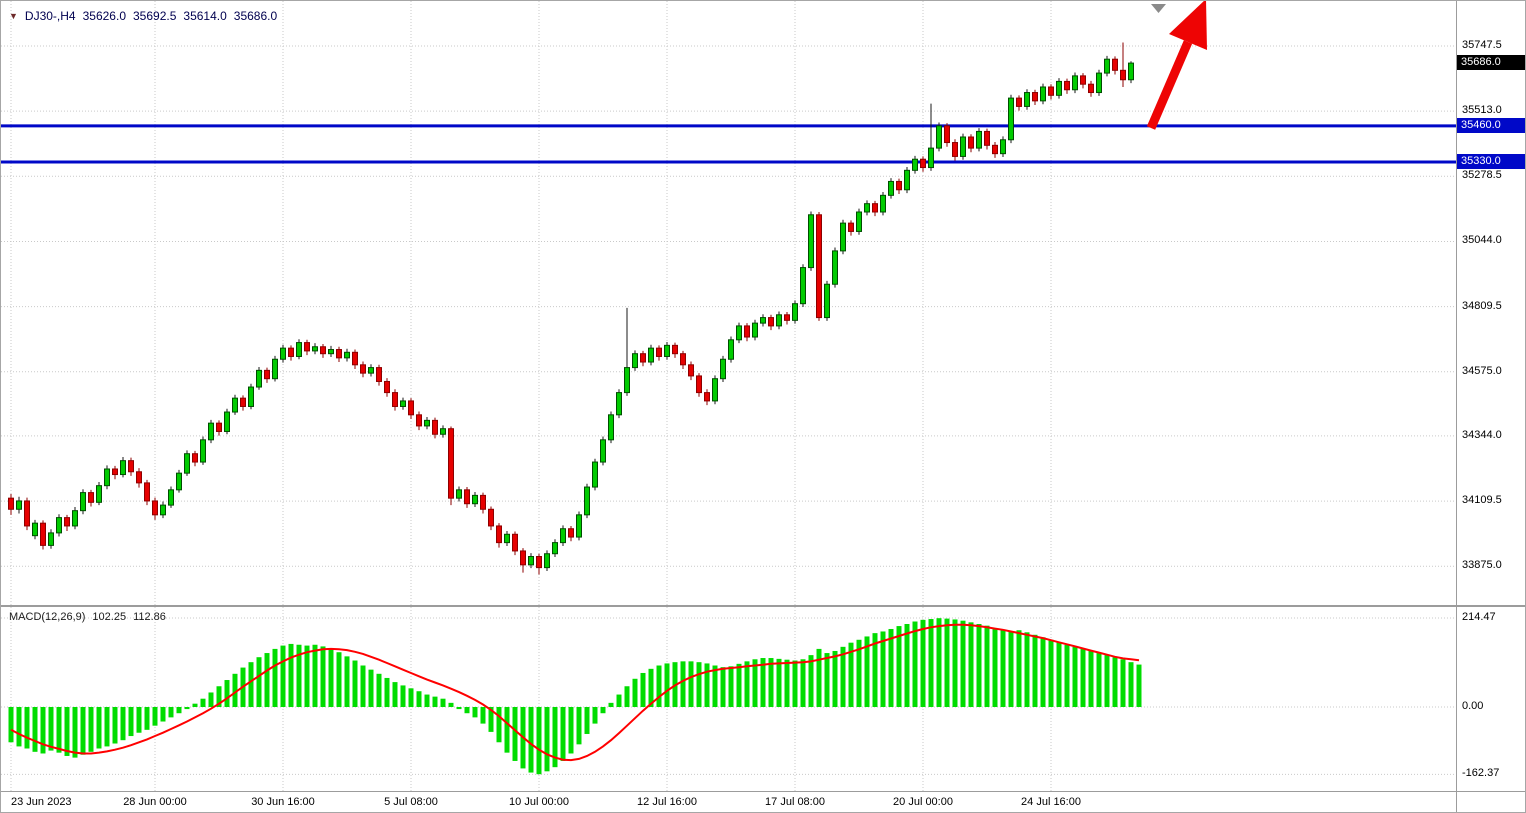 This screenshot has height=813, width=1526. Describe the element at coordinates (1491, 161) in the screenshot. I see `support-level-badge: 35330.0` at that location.